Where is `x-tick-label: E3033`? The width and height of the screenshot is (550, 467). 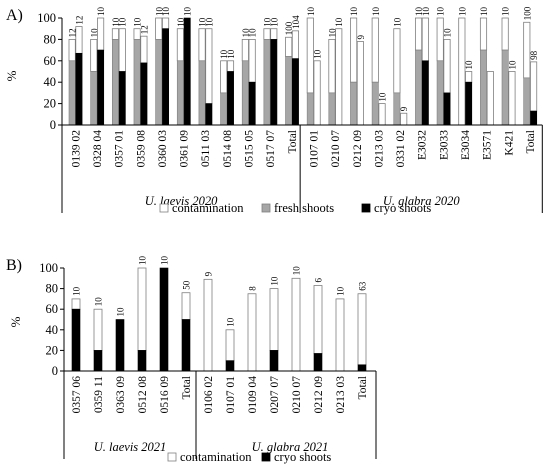 x-tick-label: E3033 is located at coordinates (444, 145).